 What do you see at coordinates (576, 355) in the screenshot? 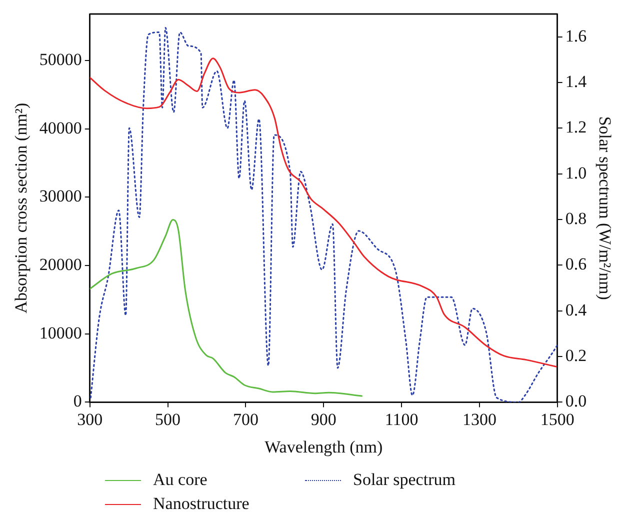
I see `y2-tick-label: 0.2` at bounding box center [576, 355].